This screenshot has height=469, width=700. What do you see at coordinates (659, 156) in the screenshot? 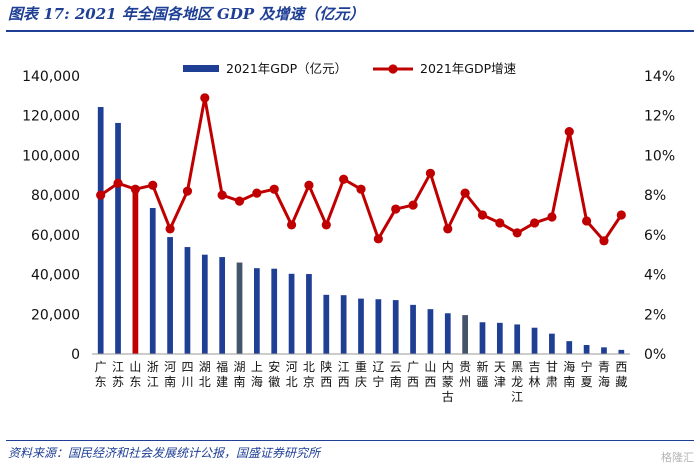
I see `right-axis-tick-label: 10%` at bounding box center [659, 156].